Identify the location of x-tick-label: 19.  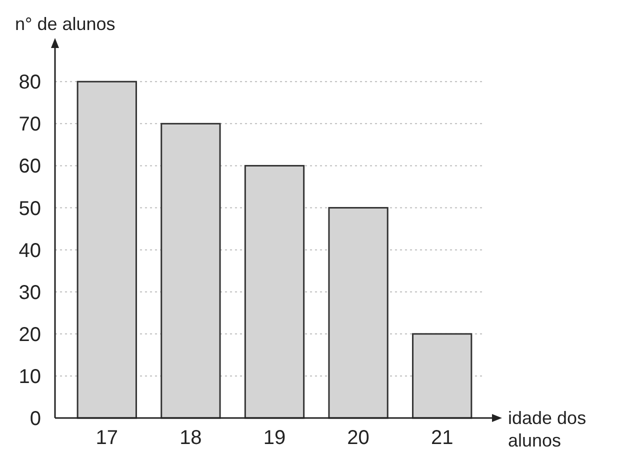
(274, 438).